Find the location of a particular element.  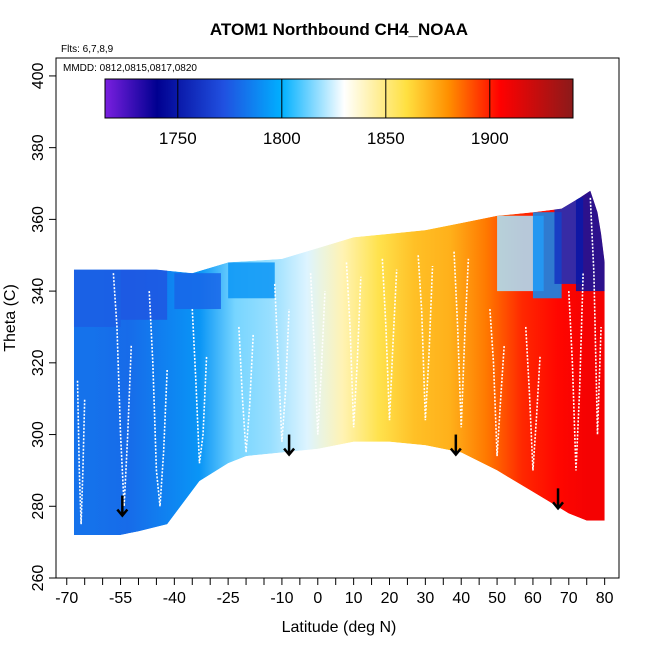

y-tick-label: 320 is located at coordinates (38, 362).